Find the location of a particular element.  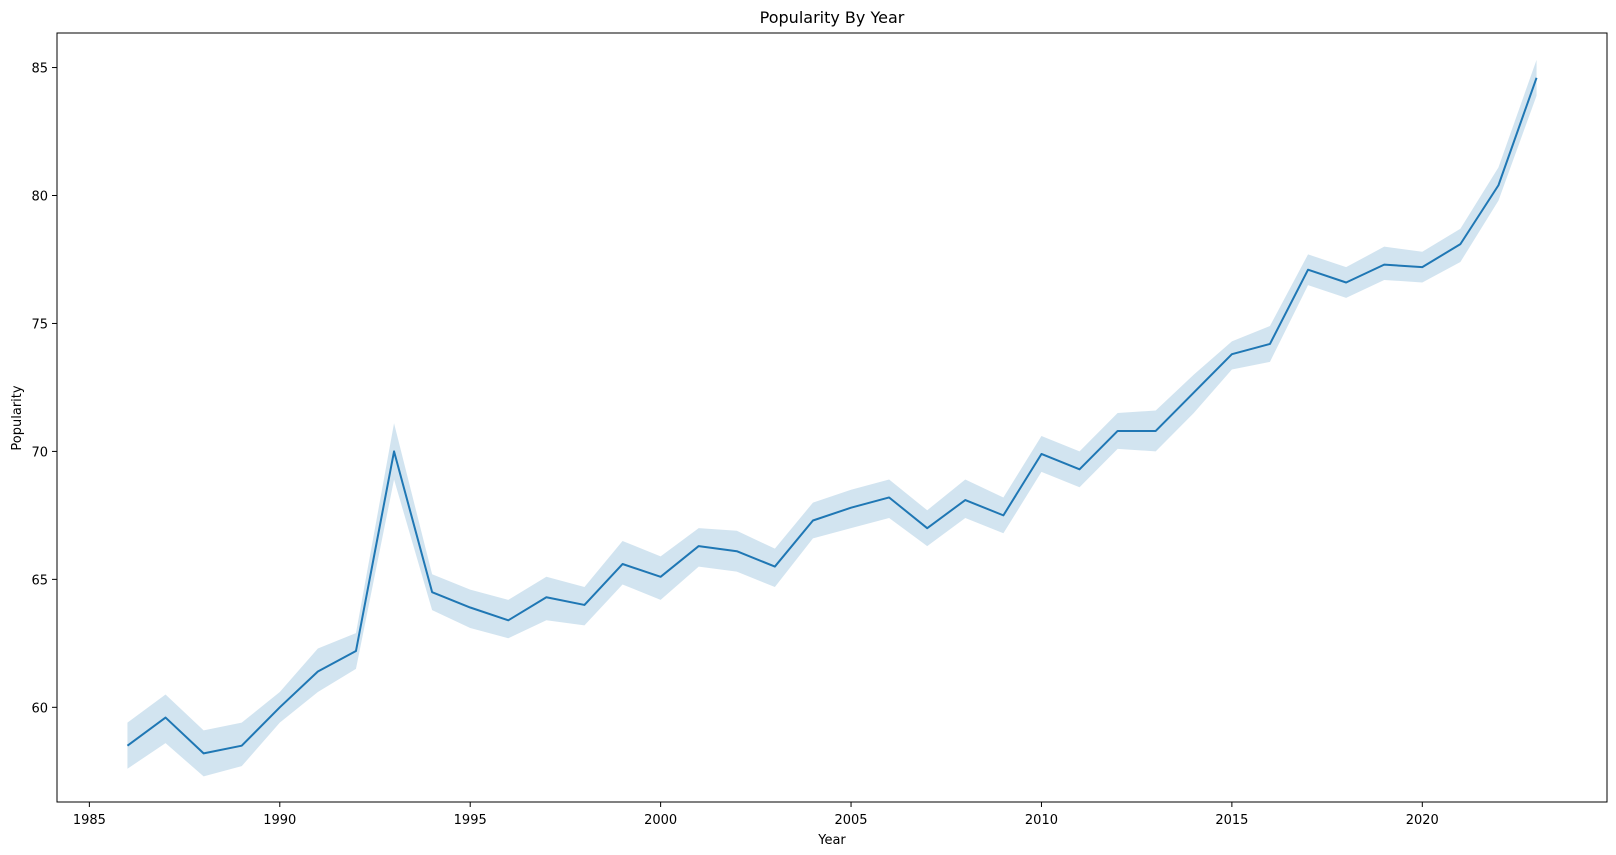

x-tick-label: 2005 is located at coordinates (850, 820).